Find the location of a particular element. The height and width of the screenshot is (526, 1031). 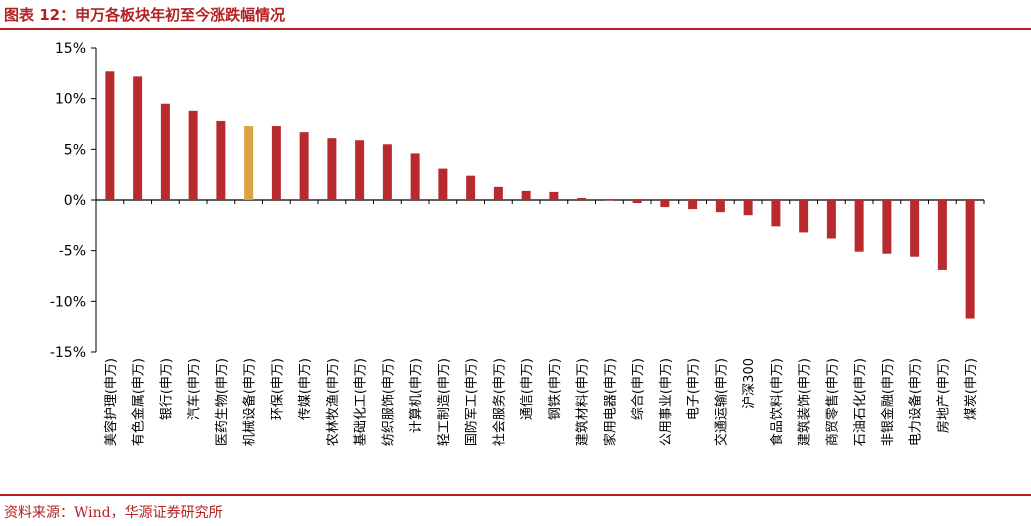

x-category-label: 国防军工(申万) is located at coordinates (472, 402).